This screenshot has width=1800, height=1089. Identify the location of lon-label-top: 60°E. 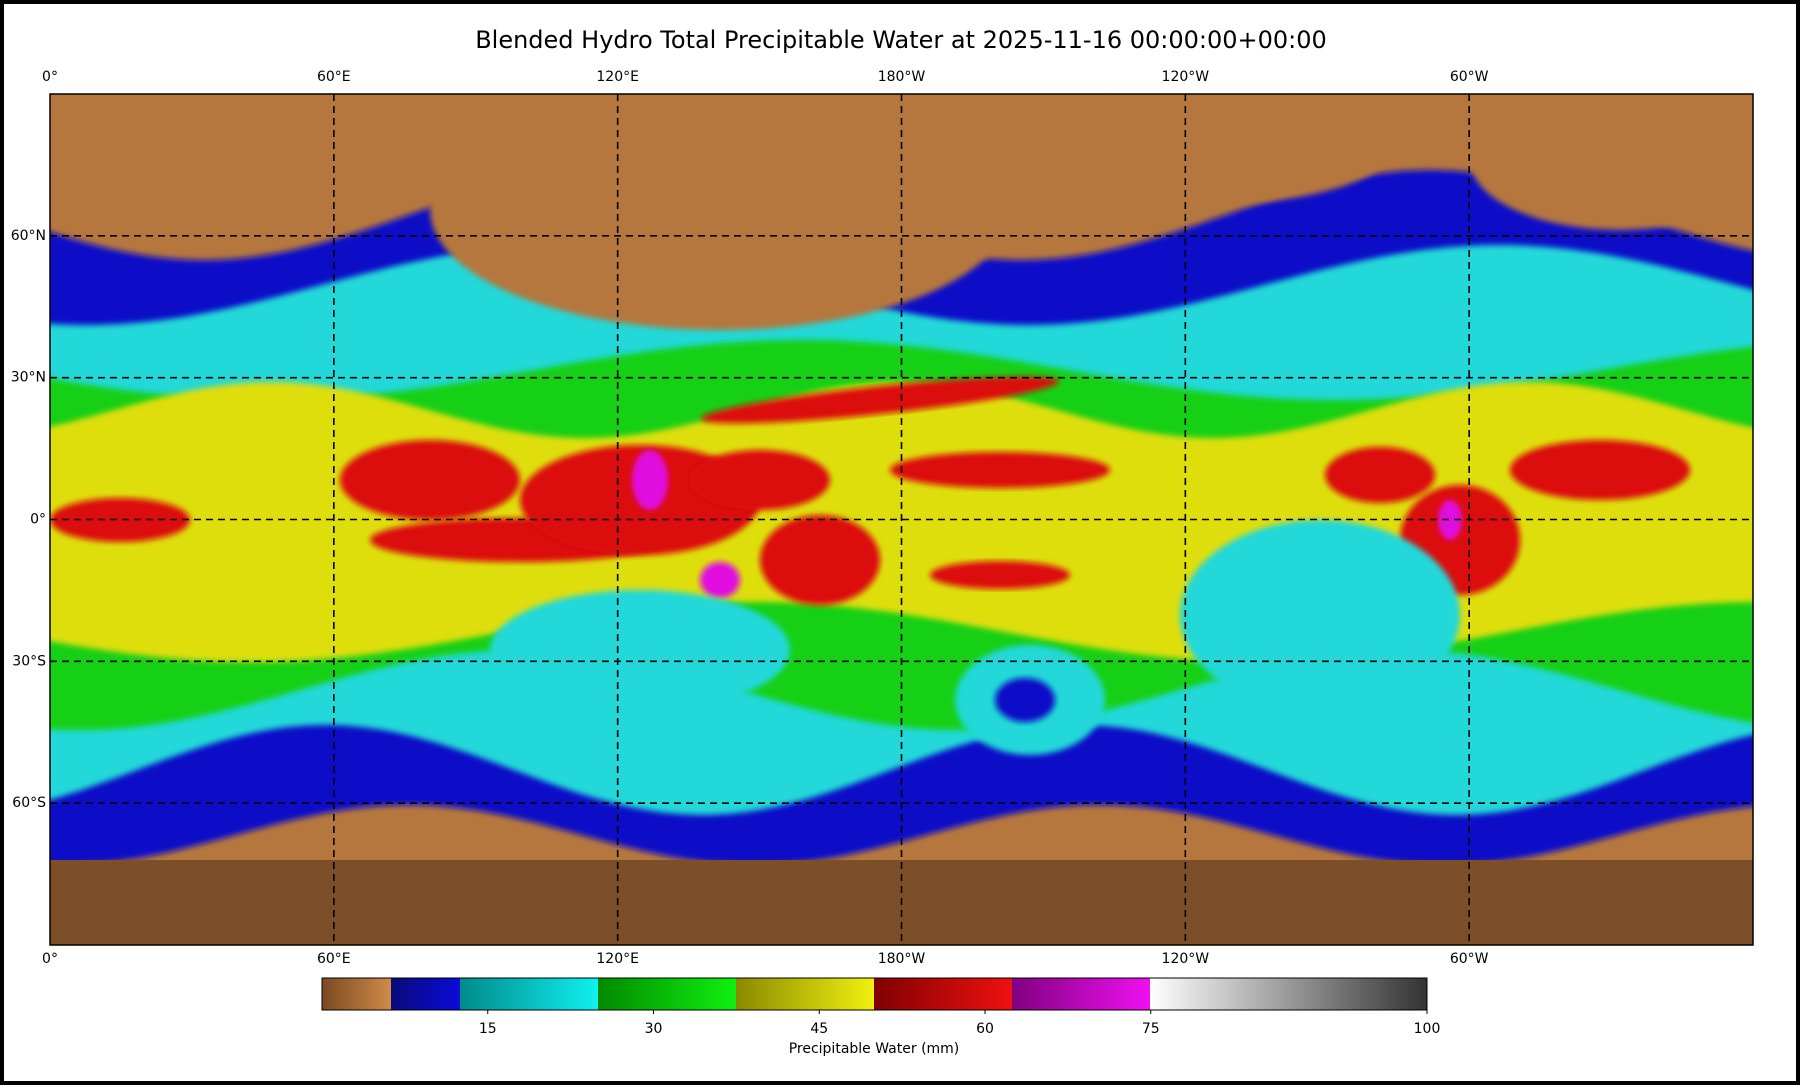
(334, 77).